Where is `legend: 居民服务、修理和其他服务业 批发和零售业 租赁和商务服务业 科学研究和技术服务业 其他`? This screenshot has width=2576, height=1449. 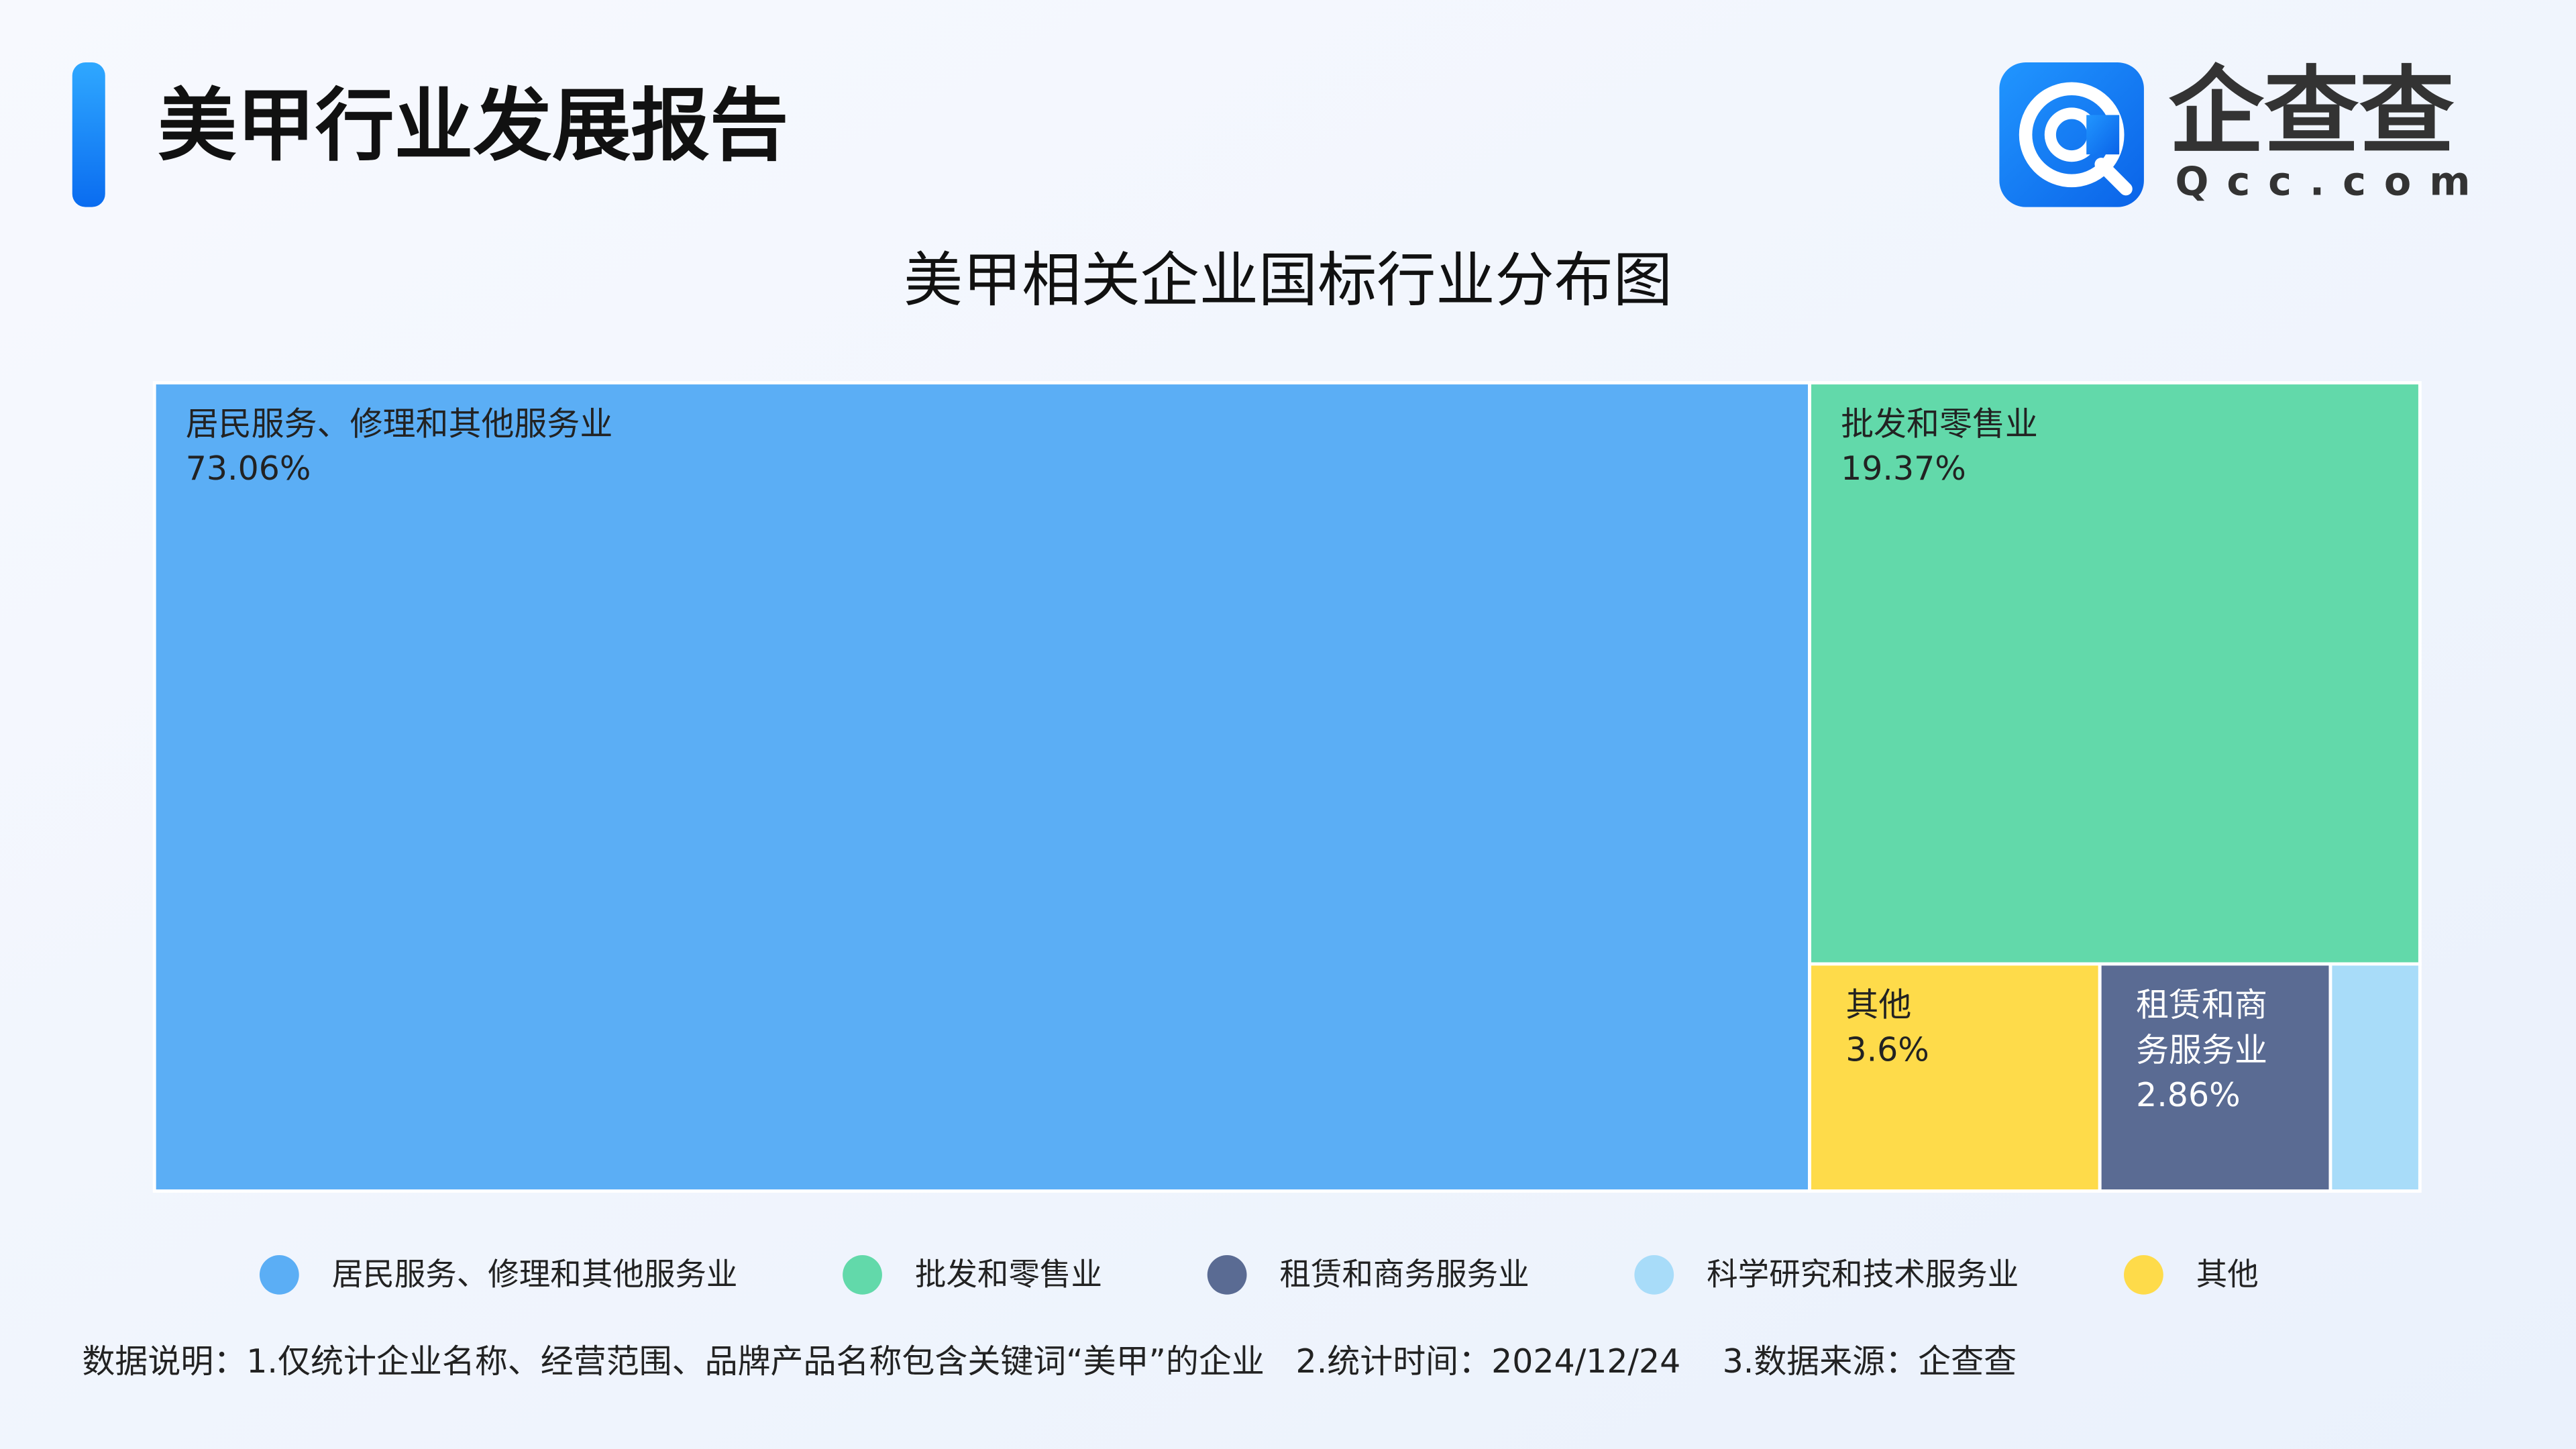
legend: 居民服务、修理和其他服务业 批发和零售业 租赁和商务服务业 科学研究和技术服务业 其他 is located at coordinates (1259, 1275).